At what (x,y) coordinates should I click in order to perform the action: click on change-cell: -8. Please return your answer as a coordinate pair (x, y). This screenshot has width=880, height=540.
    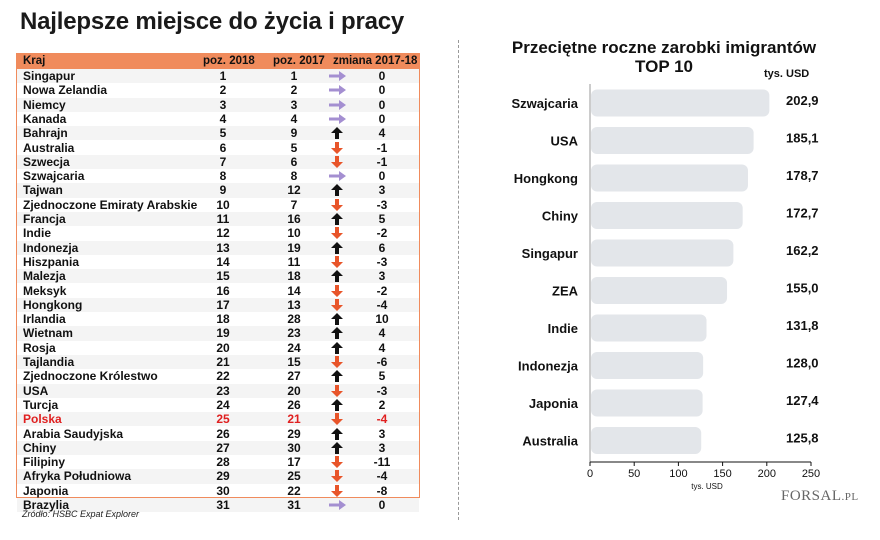
    Looking at the image, I should click on (382, 490).